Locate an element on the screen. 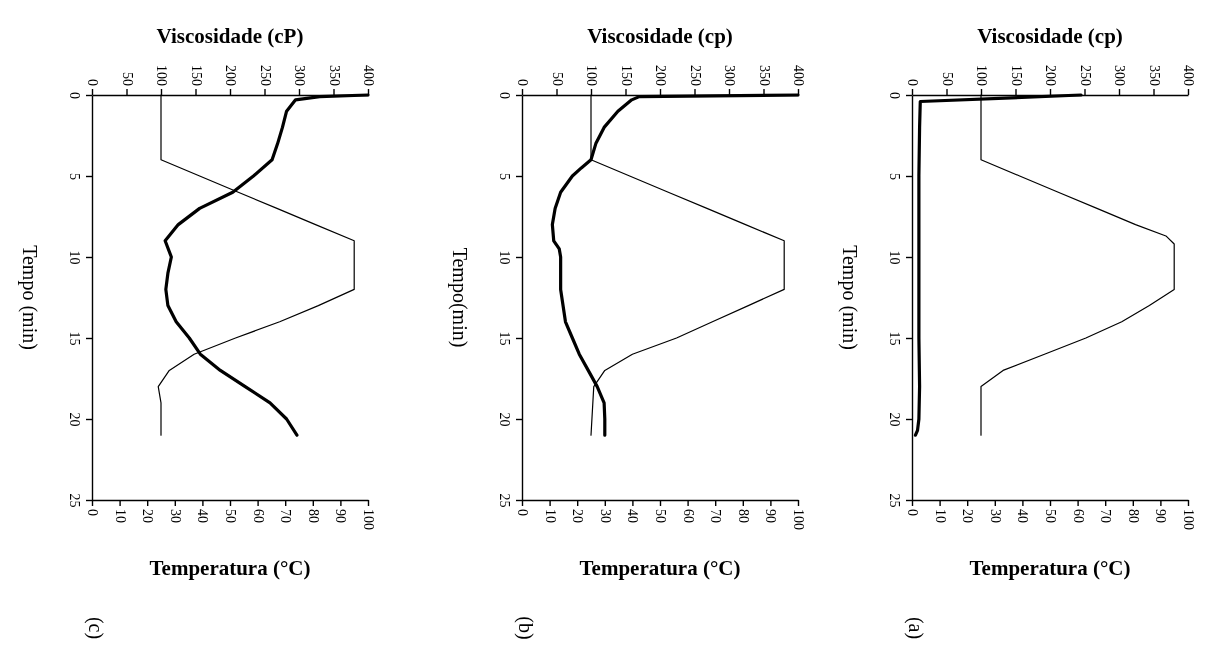 This screenshot has height=648, width=1210. text: (a) is located at coordinates (915, 628).